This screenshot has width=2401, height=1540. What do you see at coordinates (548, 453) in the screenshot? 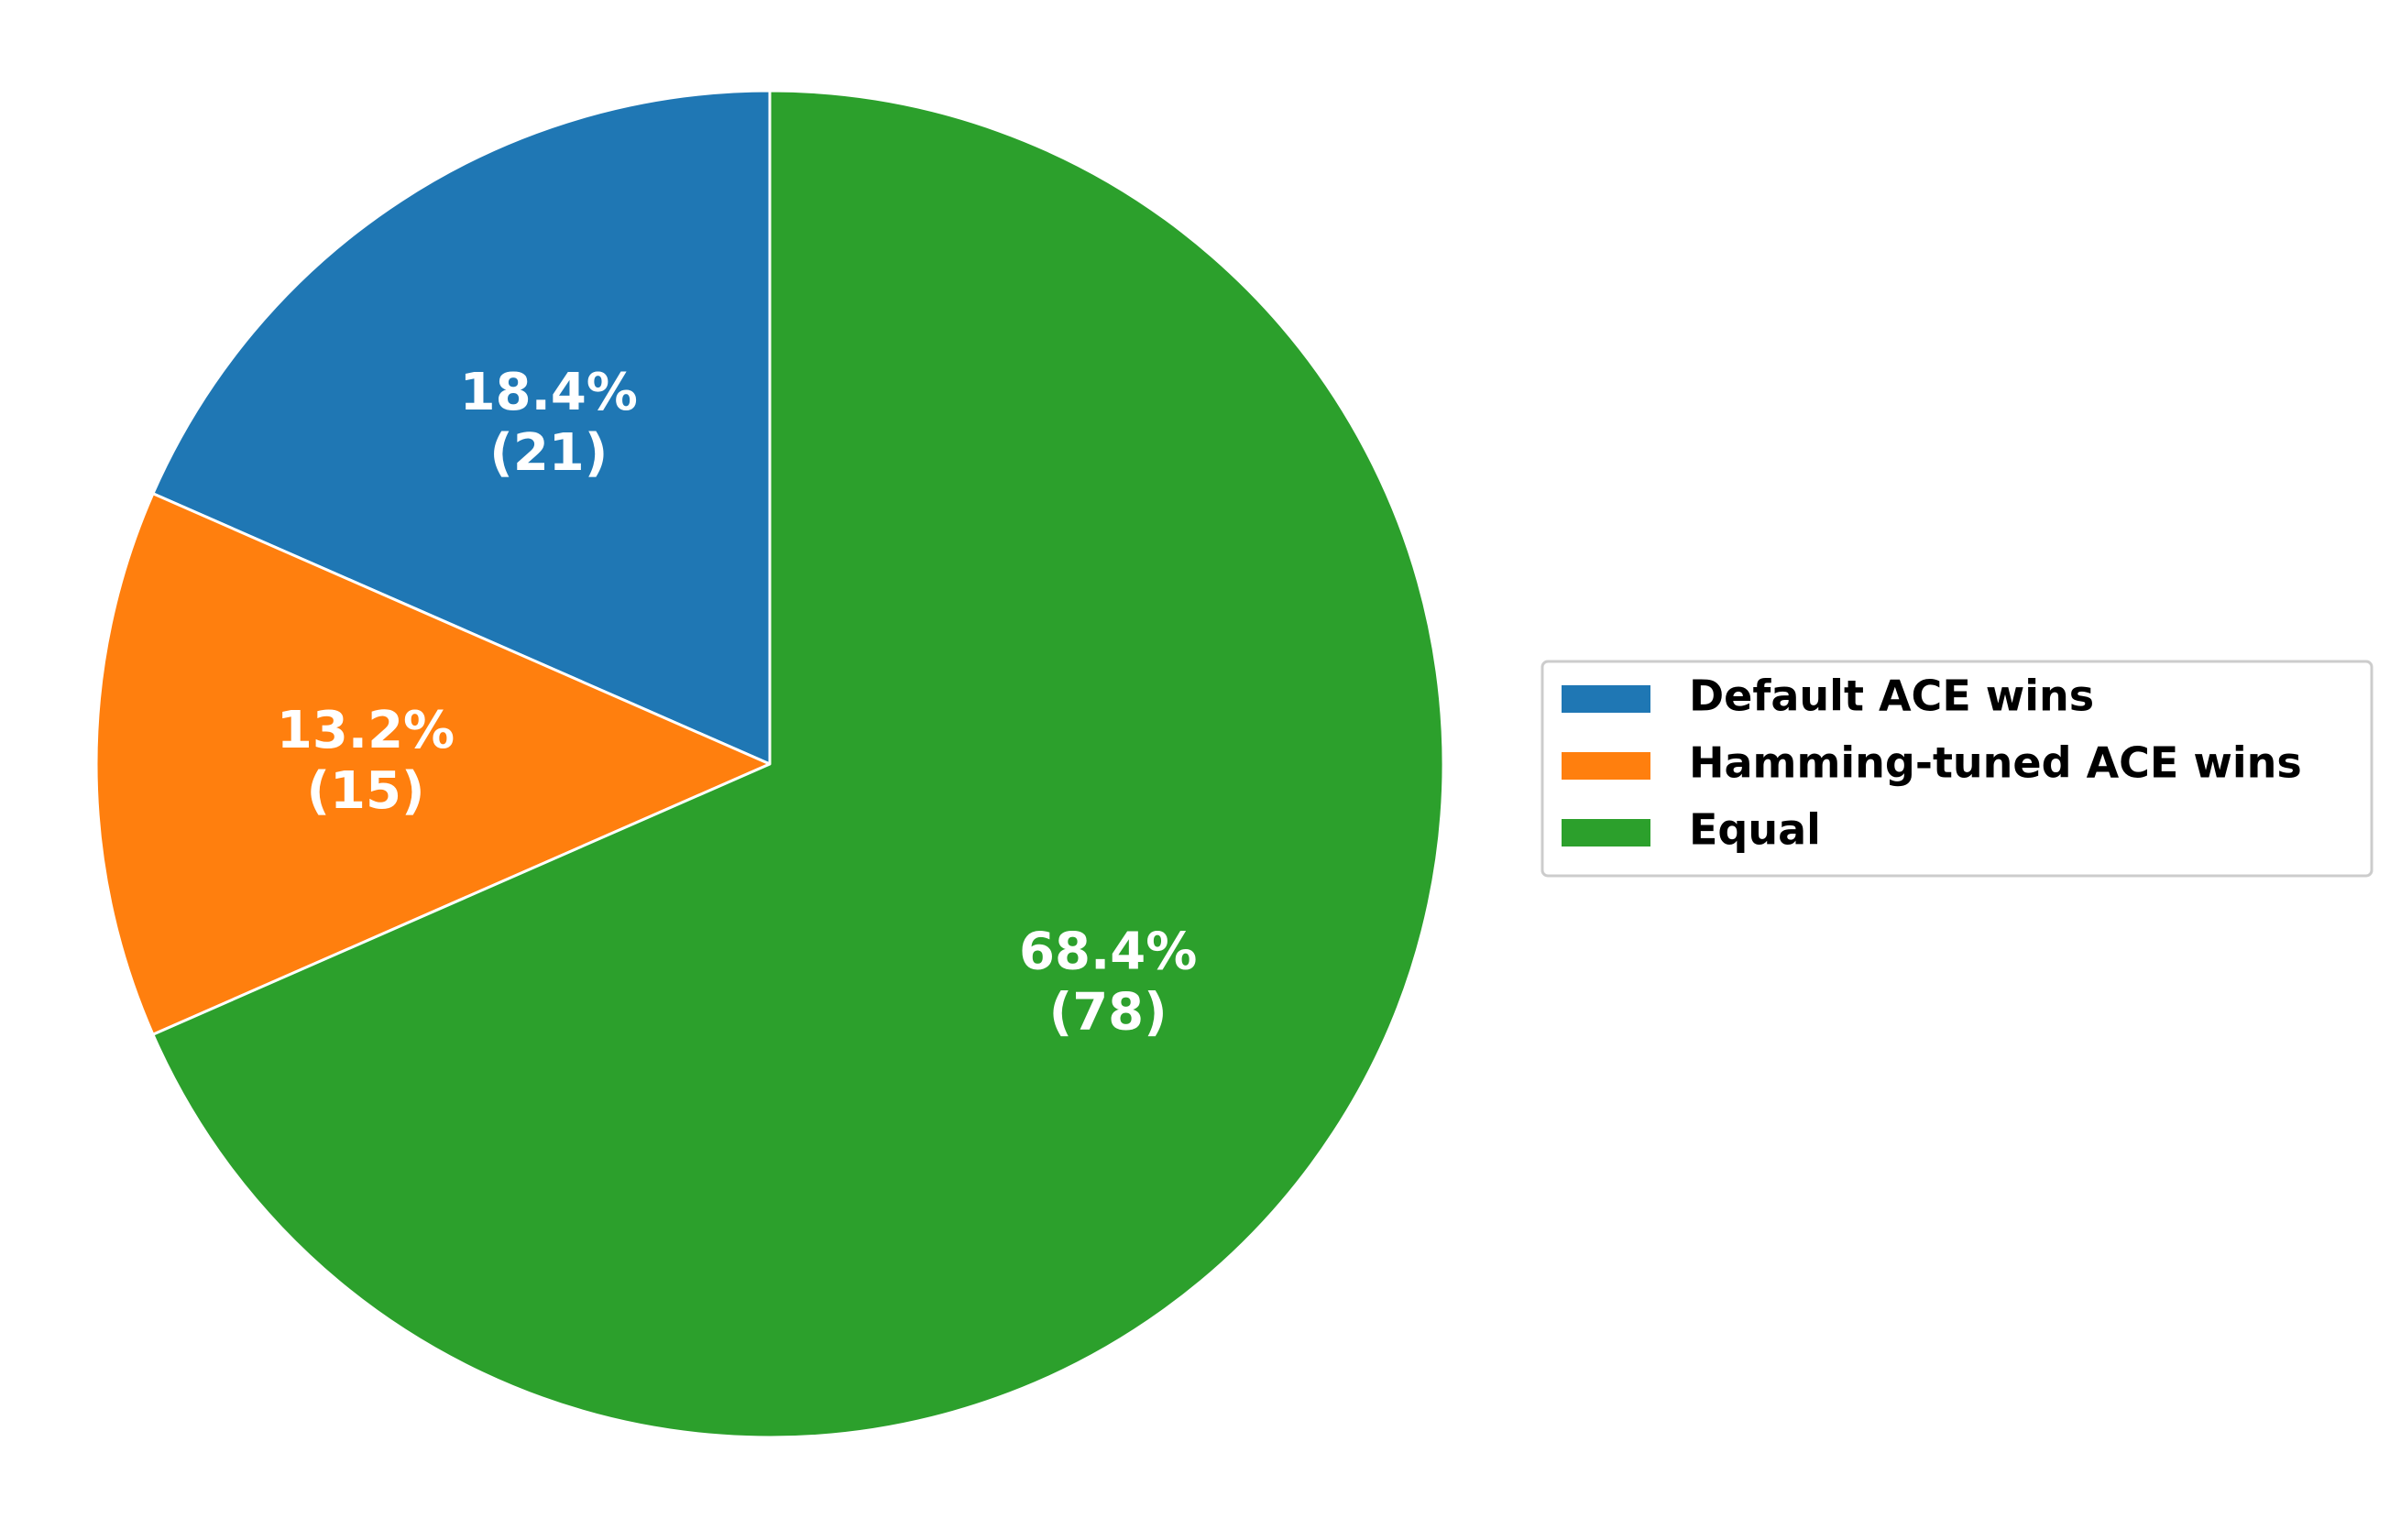
I see `count-label: (21)` at bounding box center [548, 453].